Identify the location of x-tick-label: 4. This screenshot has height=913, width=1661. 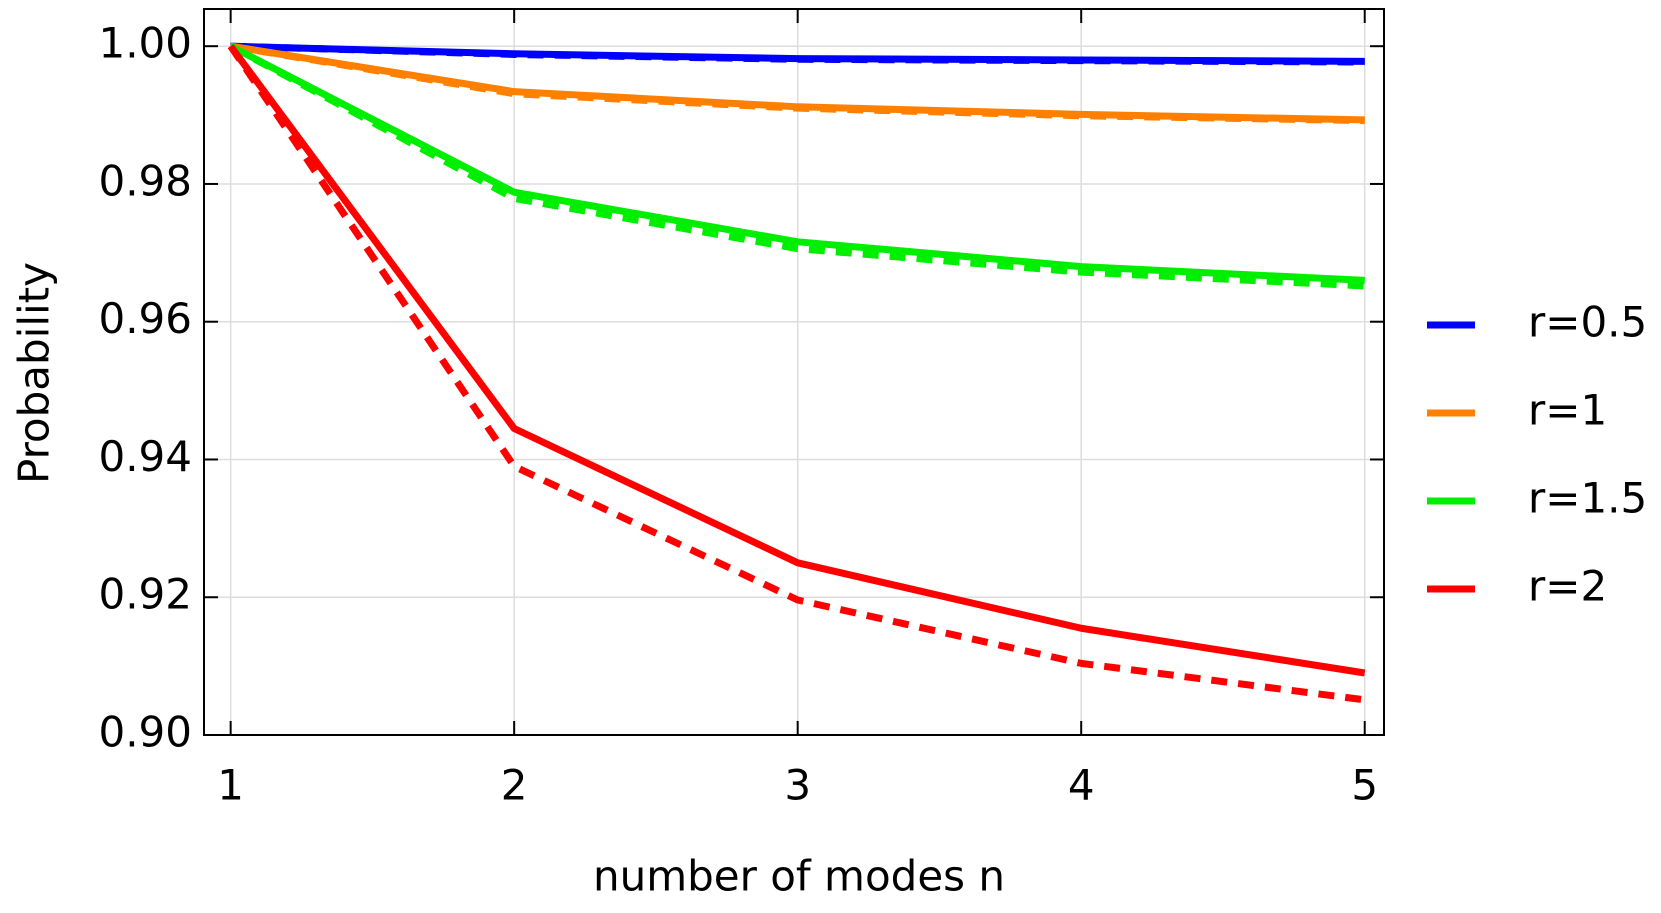
(1081, 785).